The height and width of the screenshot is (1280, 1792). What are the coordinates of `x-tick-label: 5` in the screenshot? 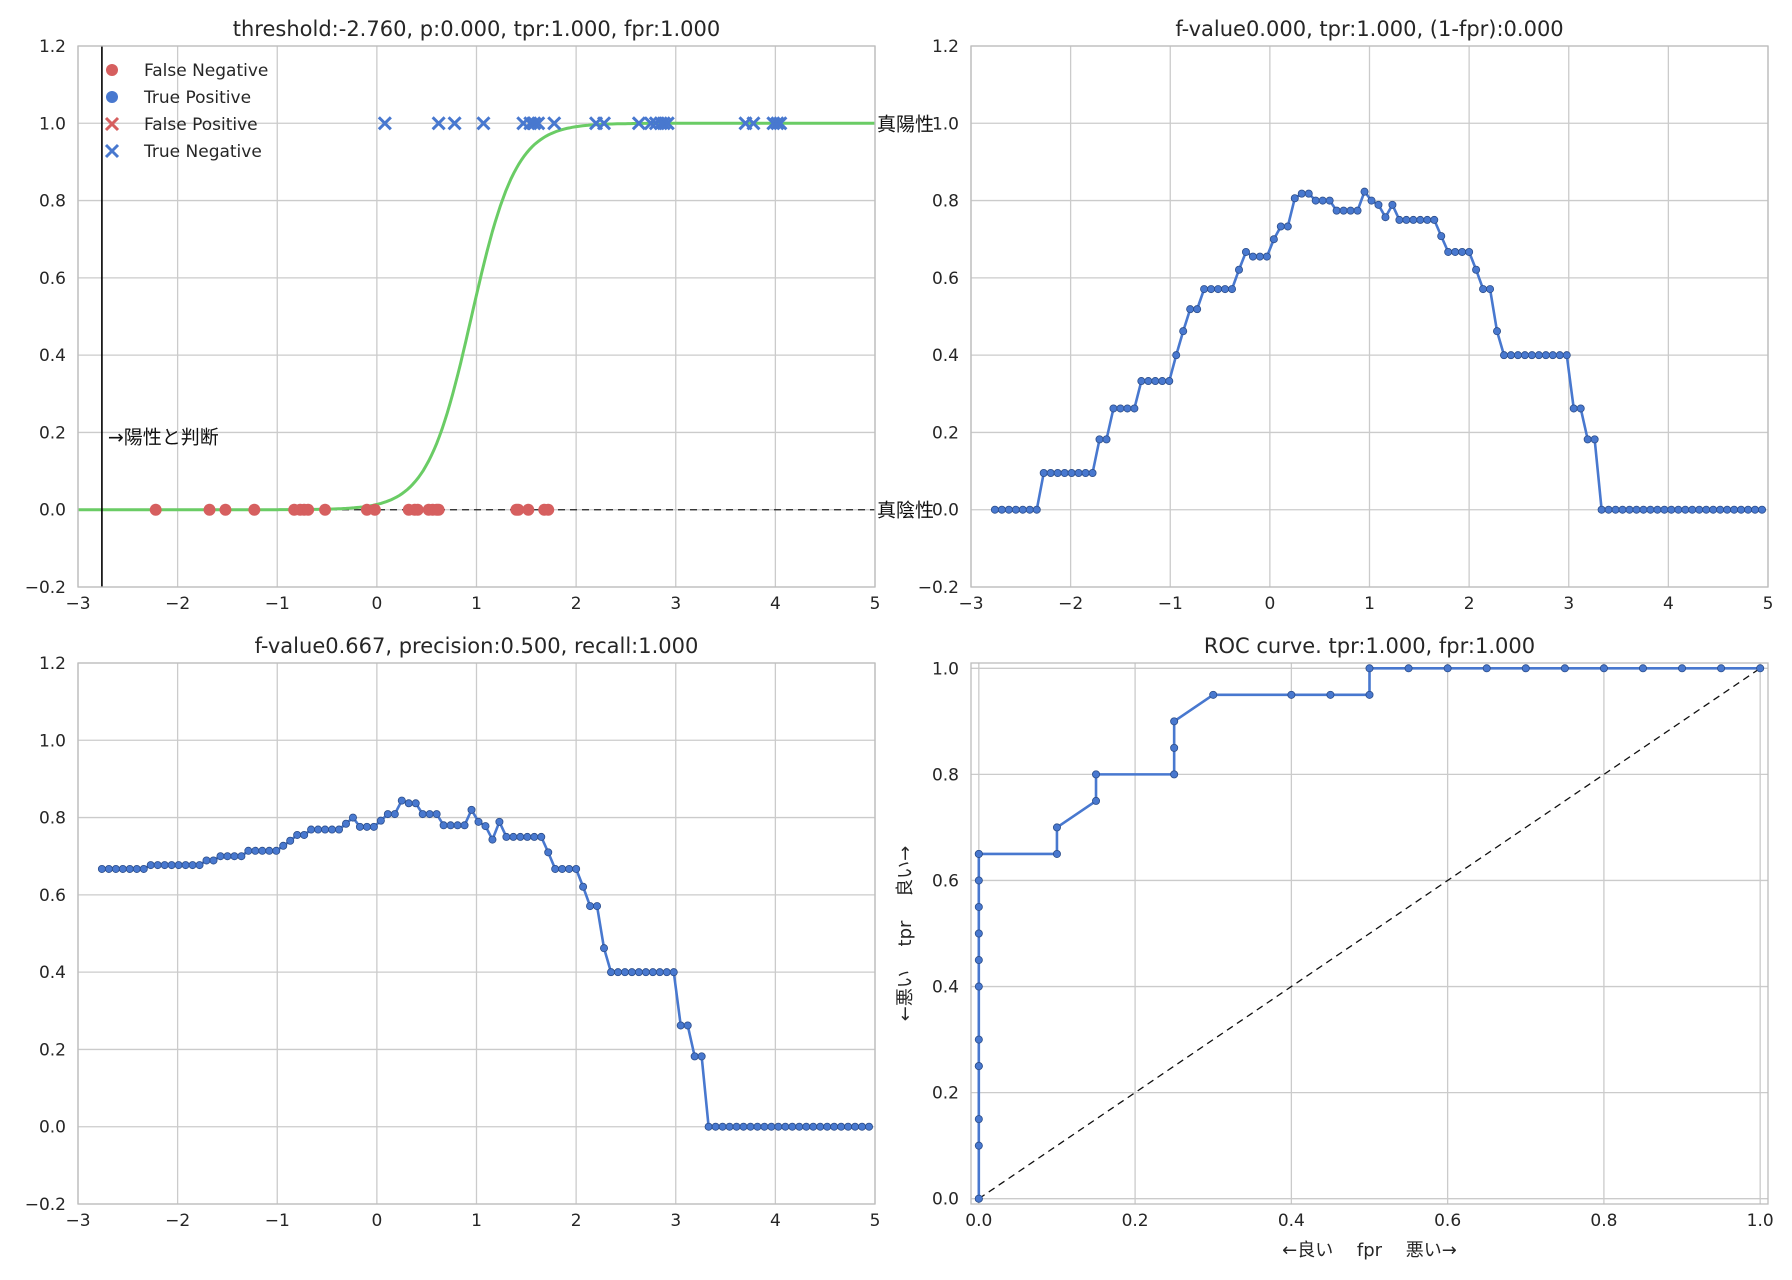 It's located at (875, 604).